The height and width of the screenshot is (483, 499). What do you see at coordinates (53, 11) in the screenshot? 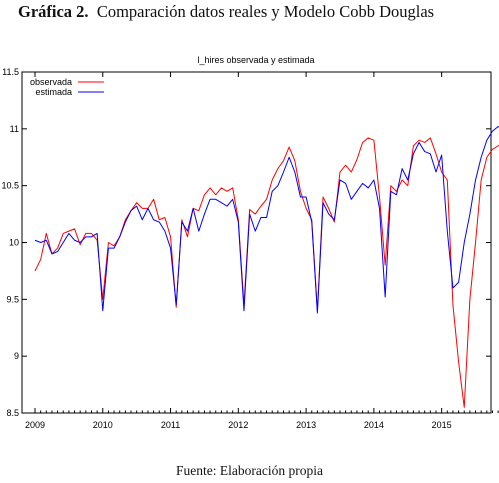
I see `figure-label: Gráfica 2.` at bounding box center [53, 11].